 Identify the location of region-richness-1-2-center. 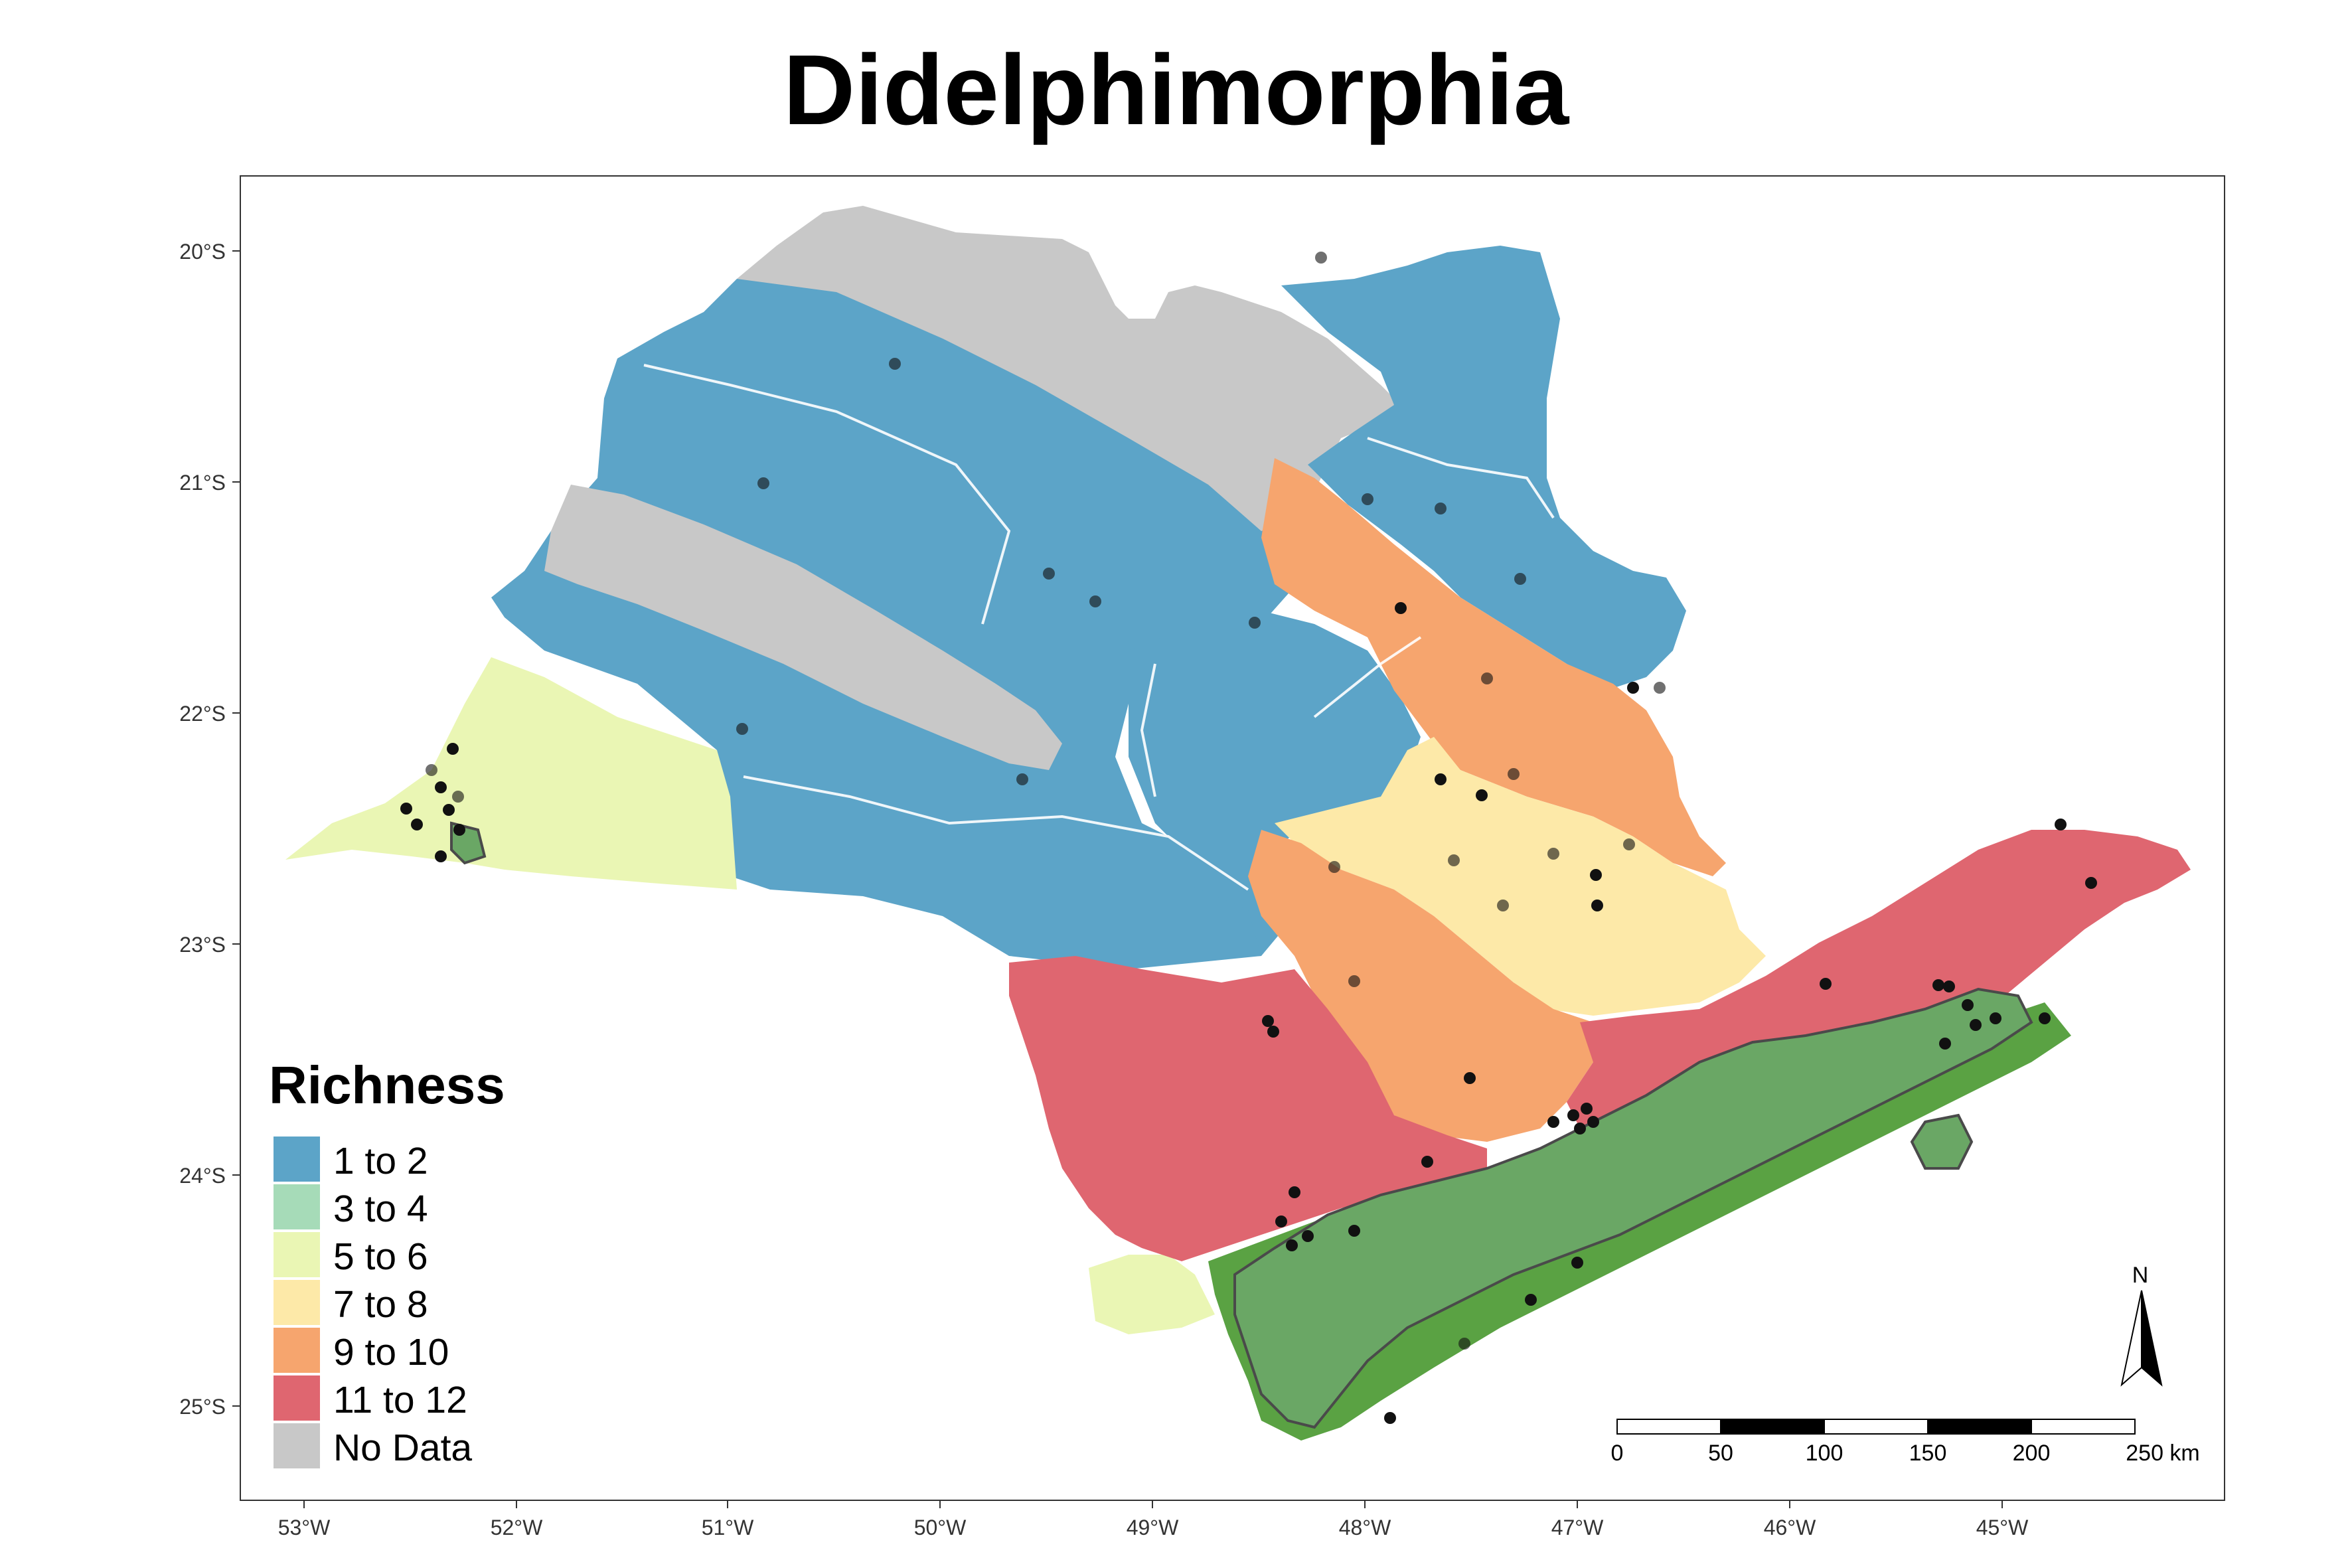
(1275, 751).